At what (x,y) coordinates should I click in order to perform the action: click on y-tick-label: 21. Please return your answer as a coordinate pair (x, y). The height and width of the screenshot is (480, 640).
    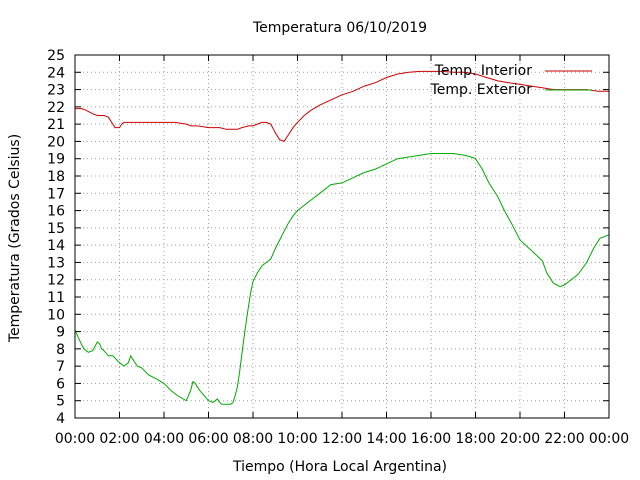
    Looking at the image, I should click on (56, 125).